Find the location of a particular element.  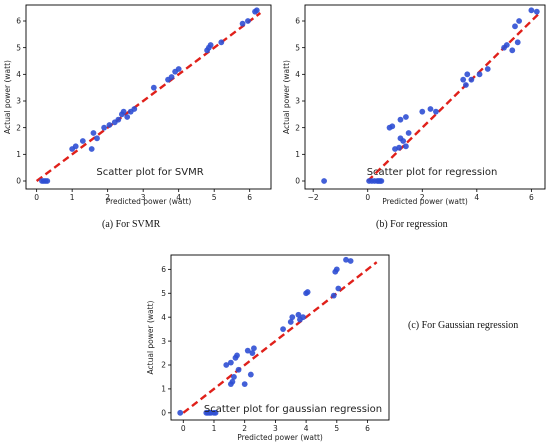

x-tick-label: 5 is located at coordinates (214, 197).